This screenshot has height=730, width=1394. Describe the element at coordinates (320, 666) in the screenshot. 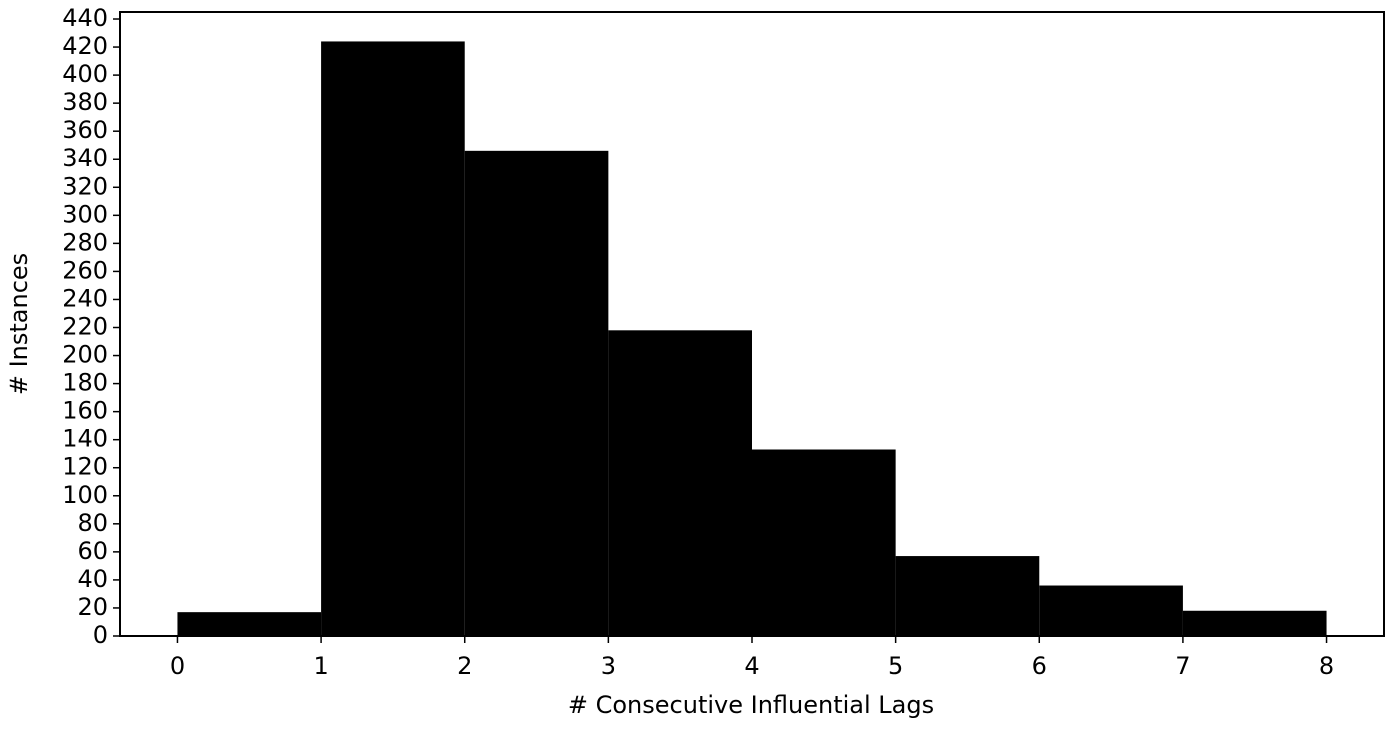

I see `x-tick-label: 1` at that location.